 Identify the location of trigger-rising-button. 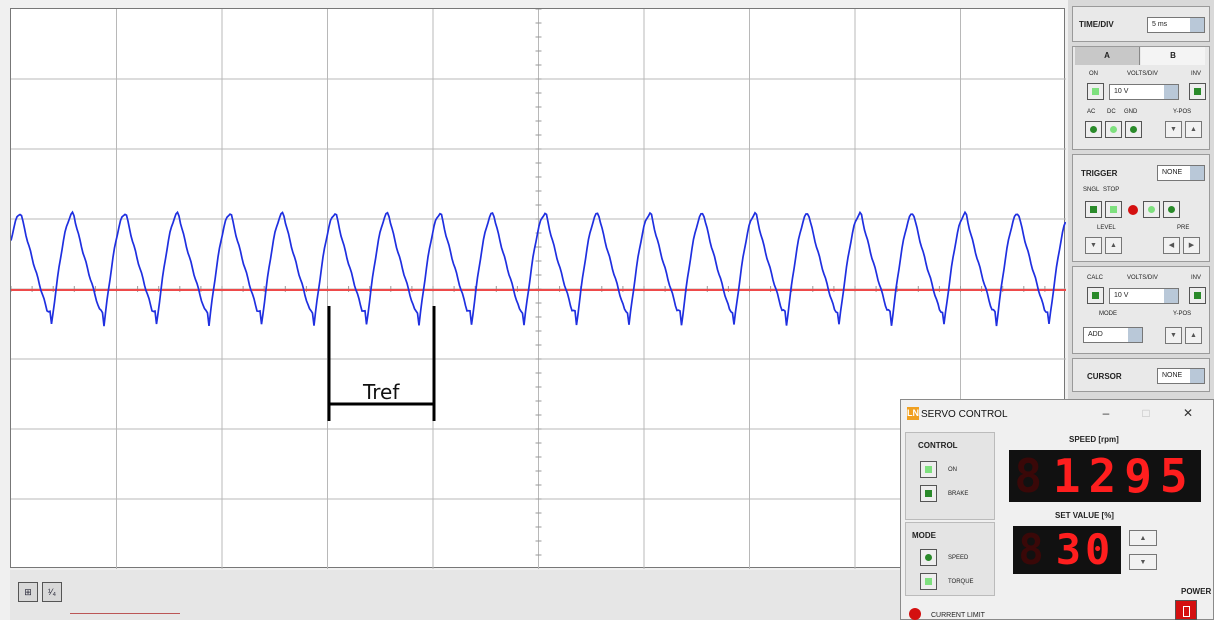
(1151, 209).